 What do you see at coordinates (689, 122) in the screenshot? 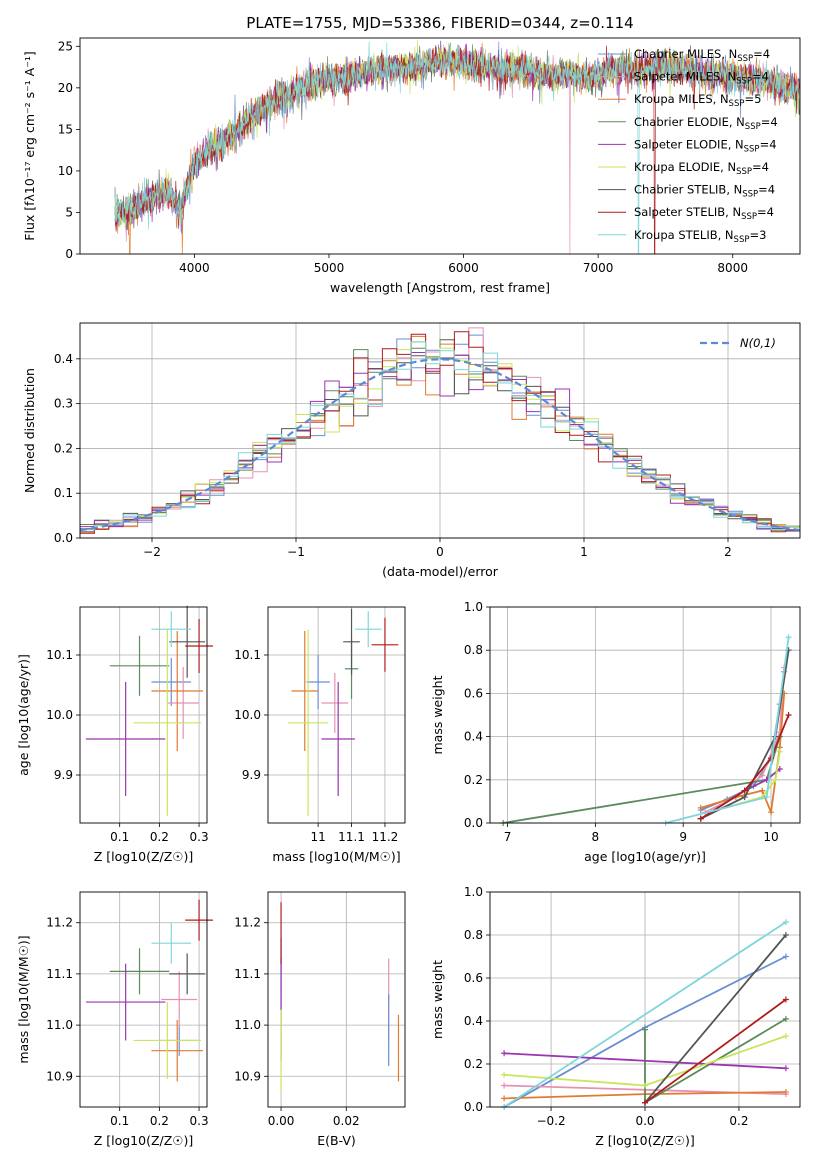
I see `legend-name: Chabrier ELODIE, N` at bounding box center [689, 122].